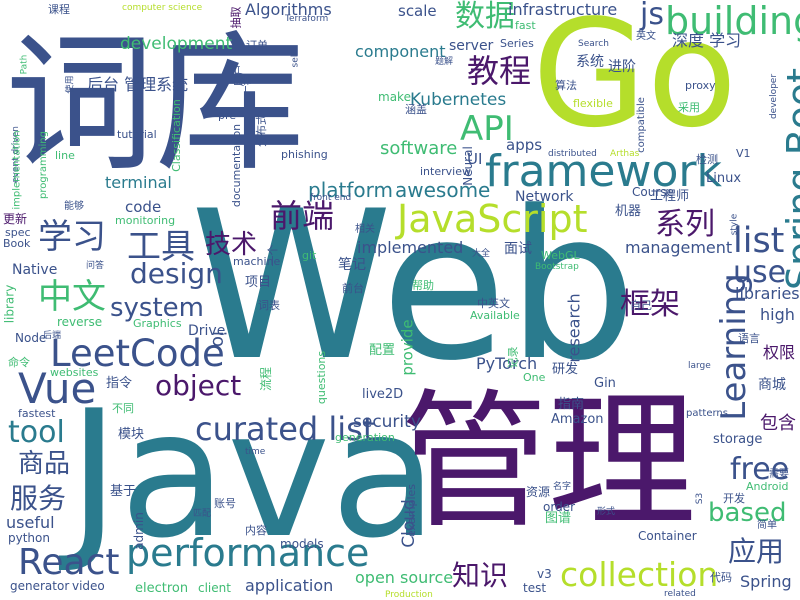  I want to click on cloud-word: computer science, so click(162, 8).